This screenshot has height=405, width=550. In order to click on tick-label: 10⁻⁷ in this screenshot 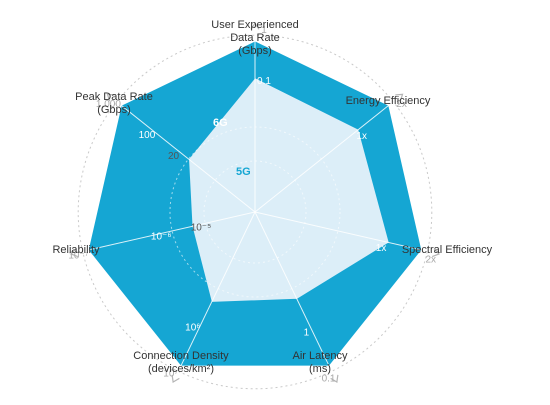, I will do `click(78, 255)`.